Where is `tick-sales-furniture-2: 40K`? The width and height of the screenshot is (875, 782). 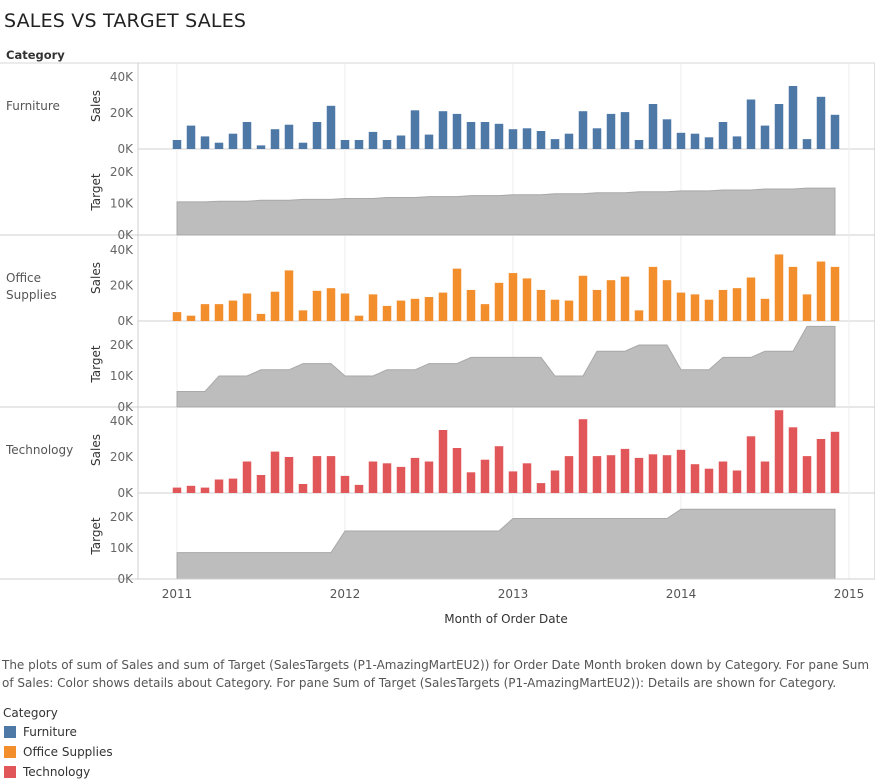
tick-sales-furniture-2: 40K is located at coordinates (122, 77).